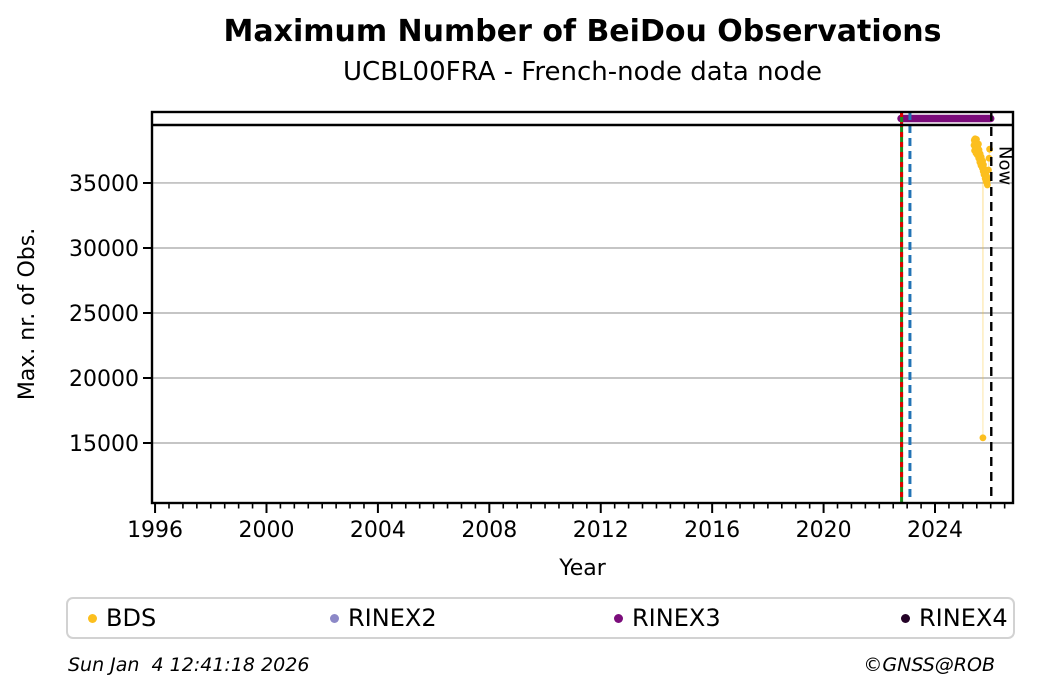 This screenshot has width=1040, height=699. Describe the element at coordinates (582, 568) in the screenshot. I see `x-axis-label: Year` at that location.